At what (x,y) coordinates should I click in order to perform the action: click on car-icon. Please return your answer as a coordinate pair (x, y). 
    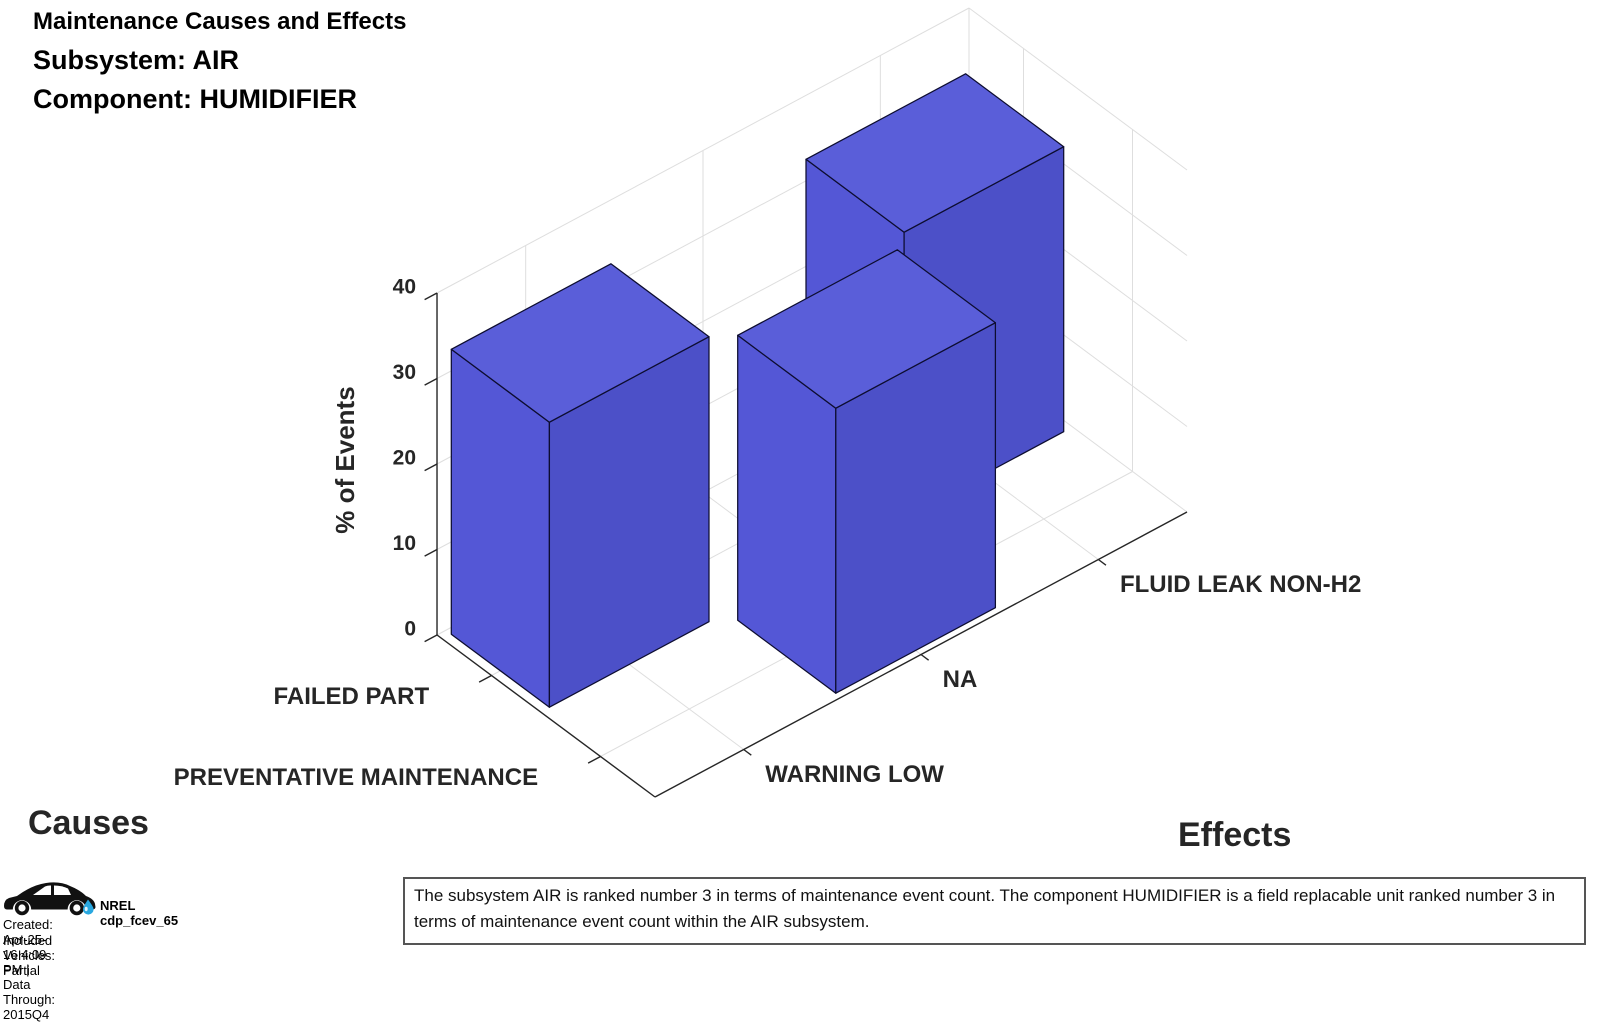
    Looking at the image, I should click on (50, 896).